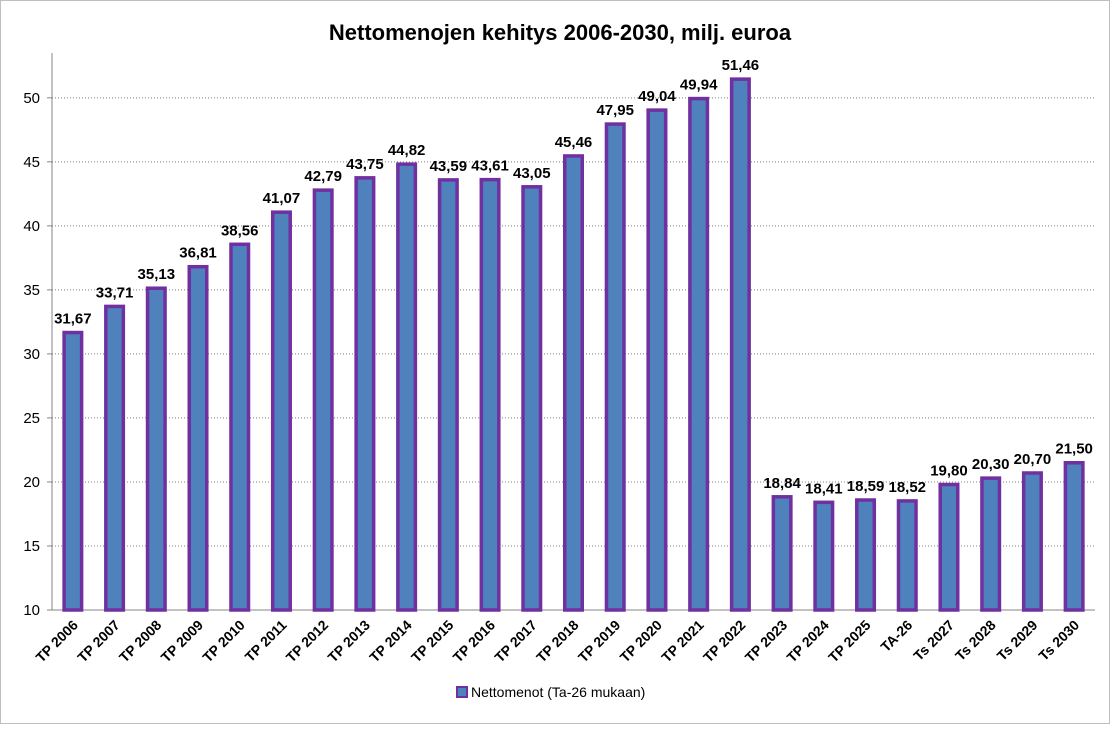  I want to click on value-label: 47,95, so click(615, 110).